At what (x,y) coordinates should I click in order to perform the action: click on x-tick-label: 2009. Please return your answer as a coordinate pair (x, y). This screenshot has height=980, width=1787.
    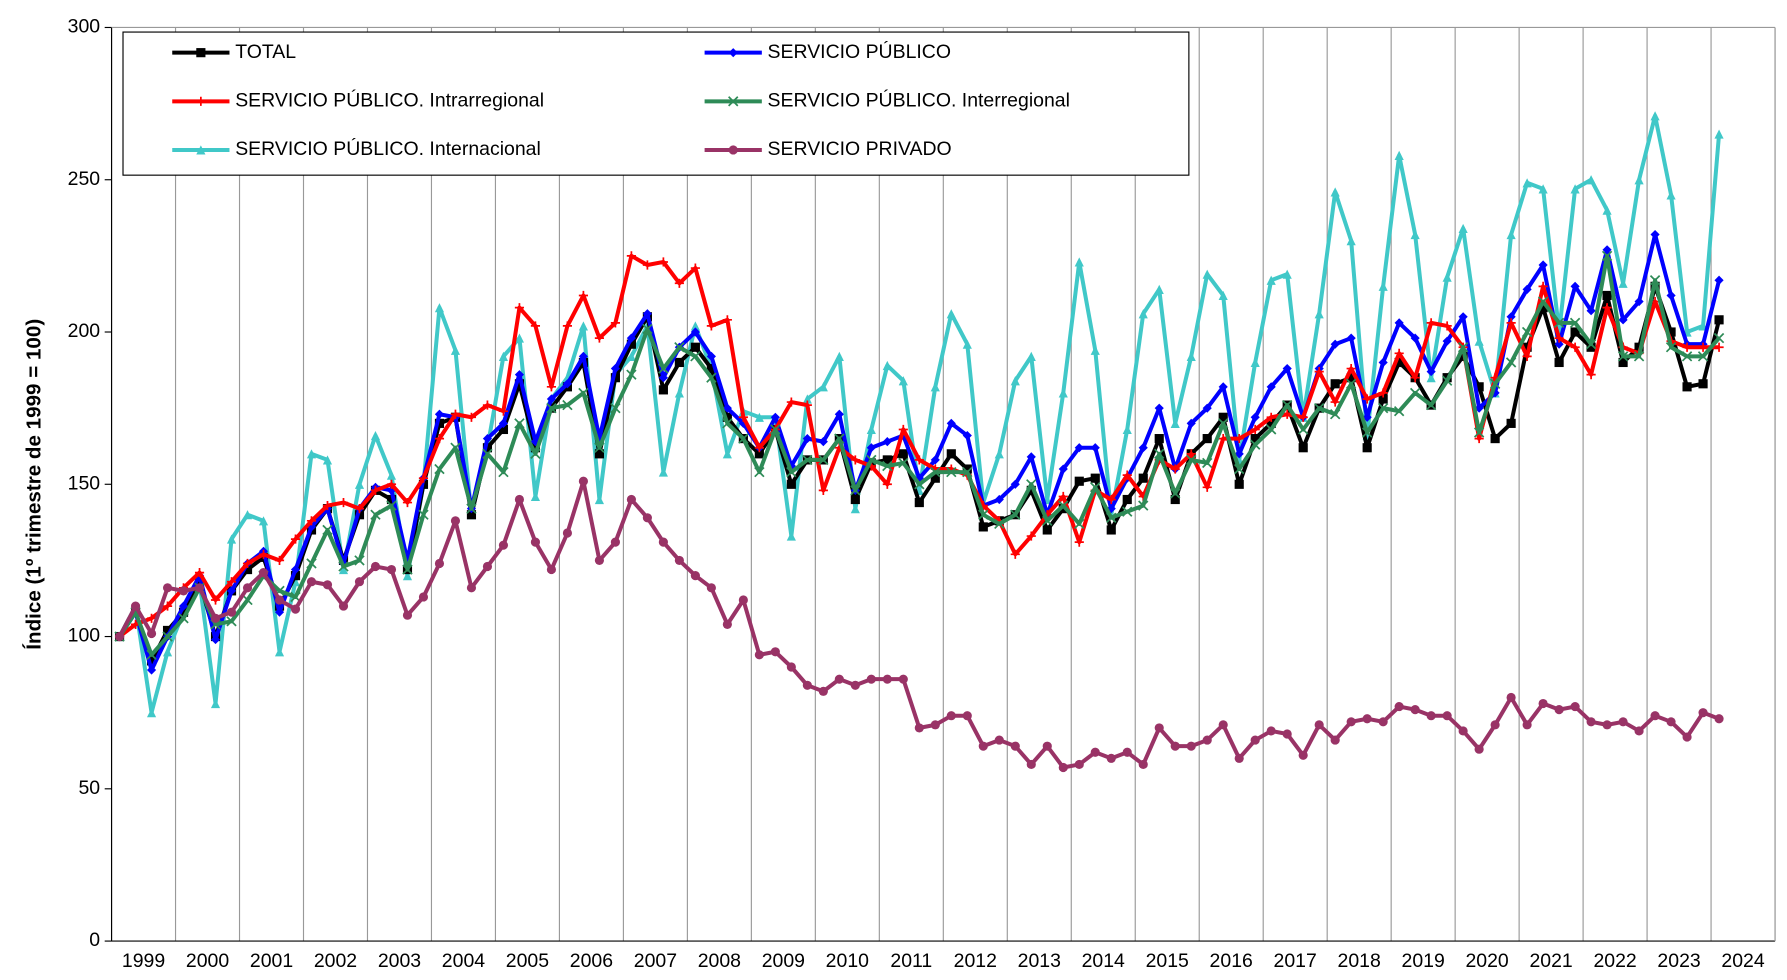
    Looking at the image, I should click on (783, 961).